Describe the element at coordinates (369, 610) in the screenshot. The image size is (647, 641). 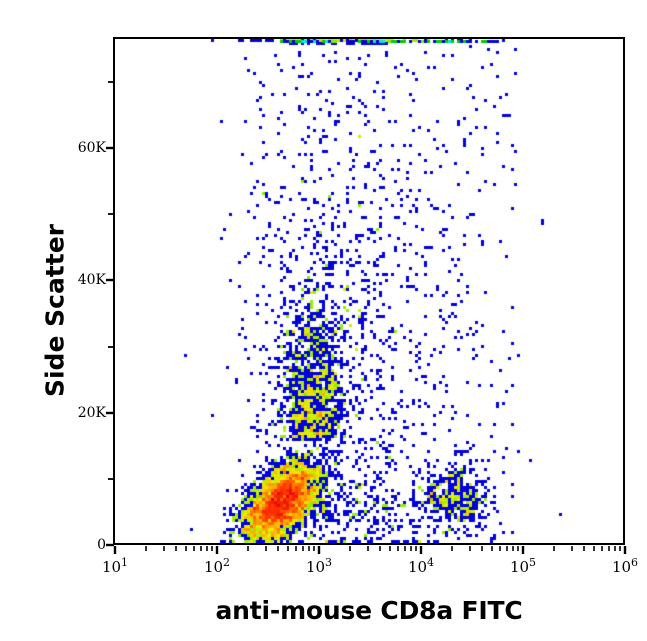
I see `x-axis-title: anti-mouse CD8a FITC` at that location.